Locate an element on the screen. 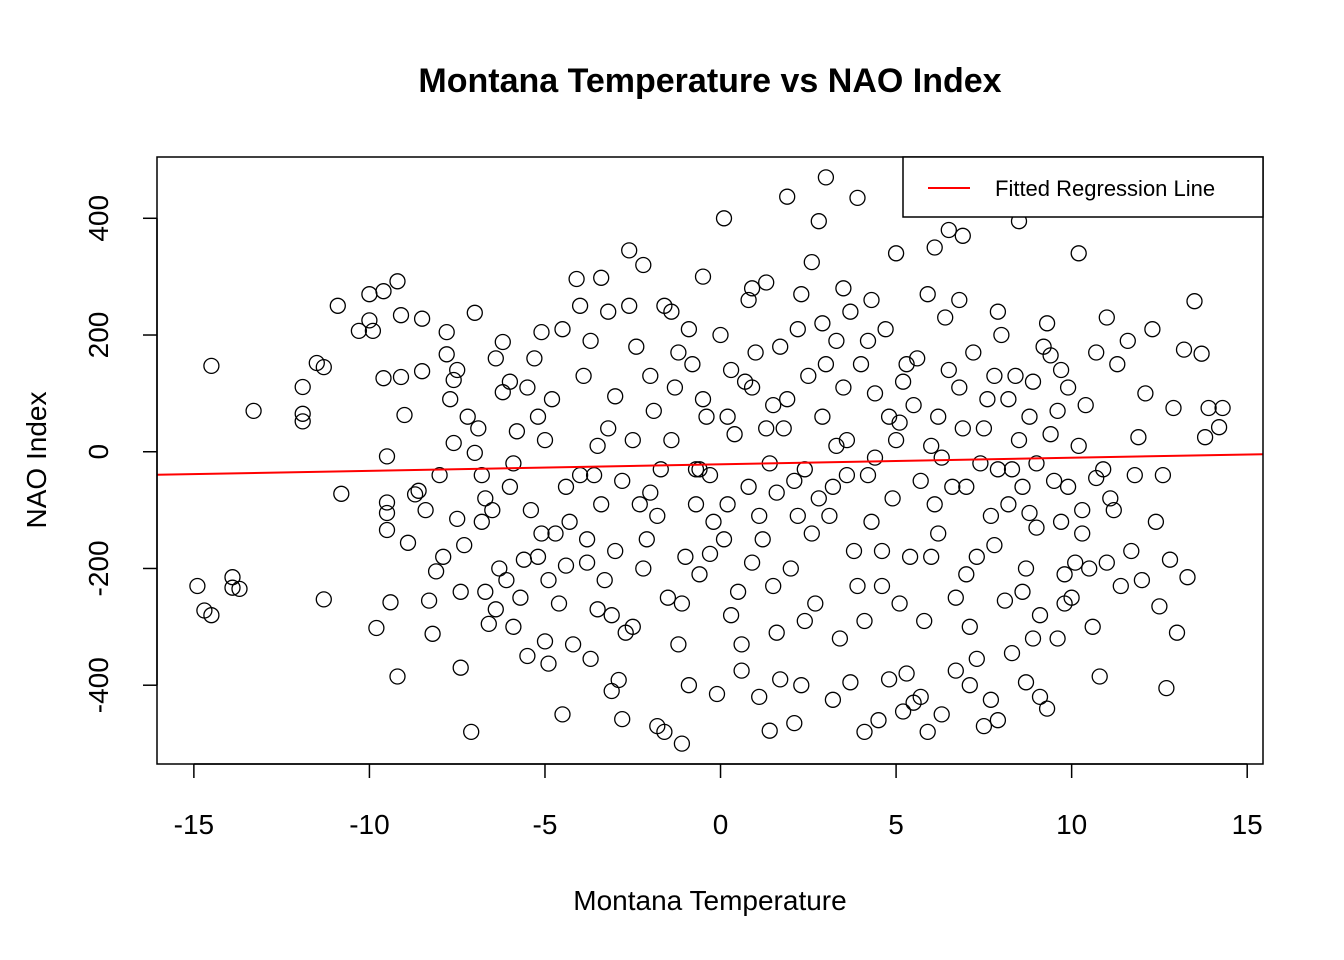  chart-title: Montana Temperature vs NAO Index is located at coordinates (709, 81).